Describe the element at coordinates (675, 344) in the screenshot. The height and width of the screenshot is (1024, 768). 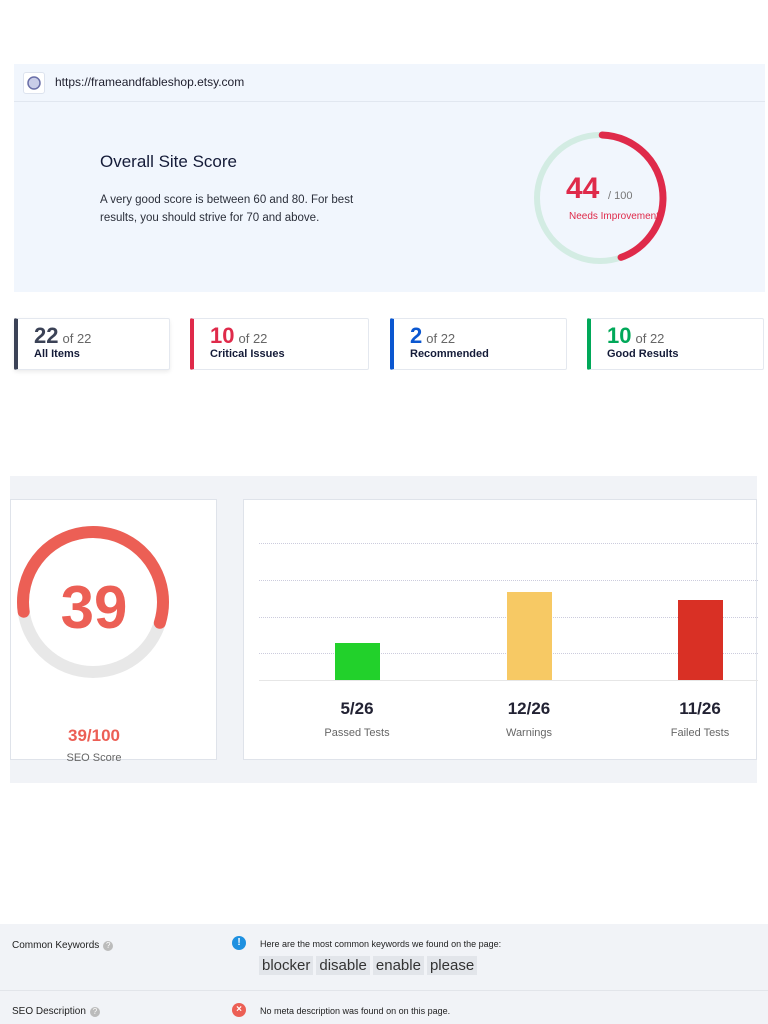
I see `card-good-results: 10 of 22 Good Results` at that location.